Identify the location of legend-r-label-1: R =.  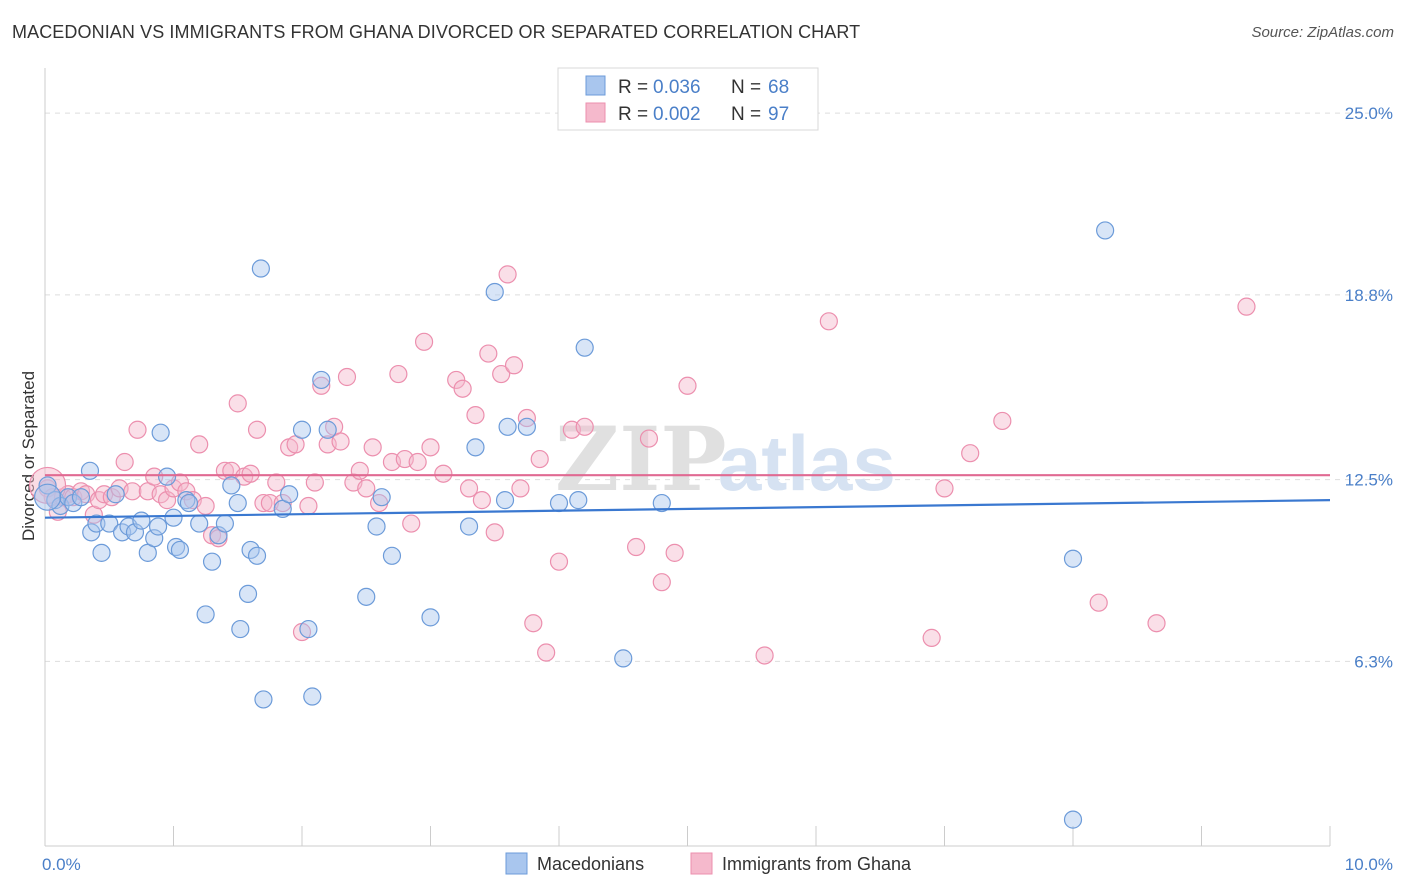
(633, 87).